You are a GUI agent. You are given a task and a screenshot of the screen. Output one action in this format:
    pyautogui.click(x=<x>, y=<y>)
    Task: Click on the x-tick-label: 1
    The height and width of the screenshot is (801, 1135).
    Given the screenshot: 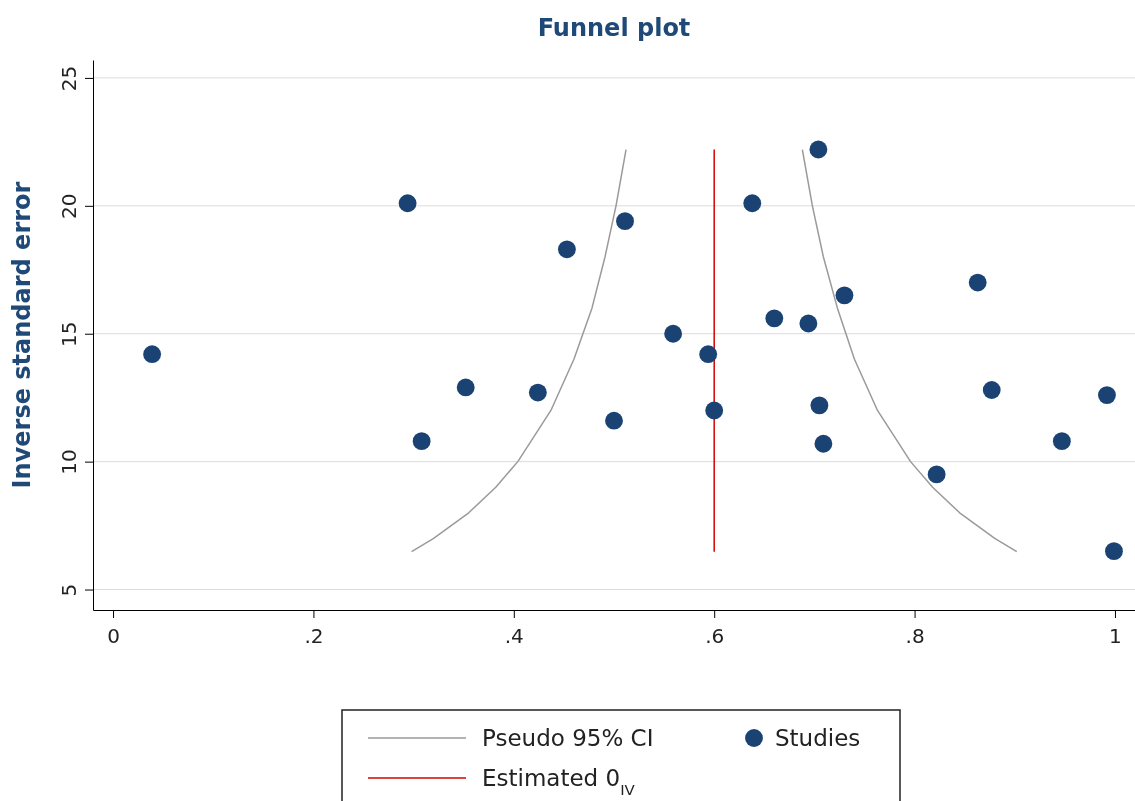 What is the action you would take?
    pyautogui.click(x=1115, y=636)
    